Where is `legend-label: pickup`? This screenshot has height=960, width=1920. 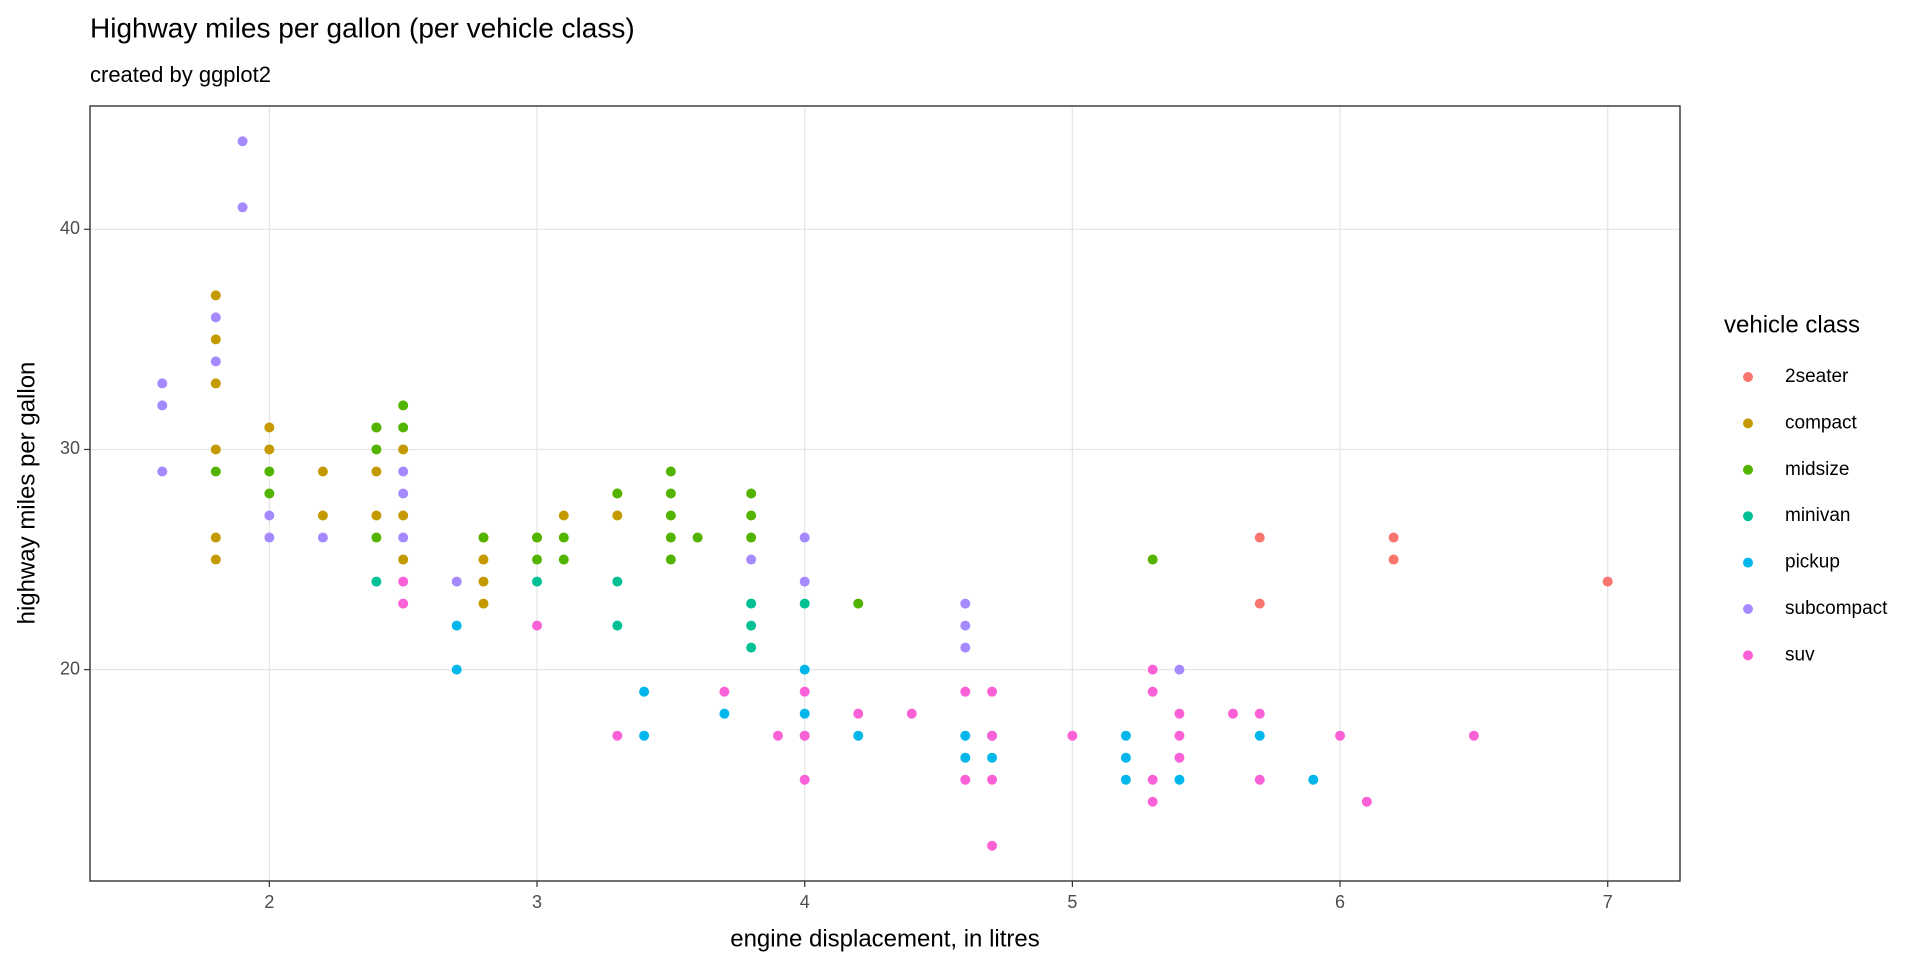
legend-label: pickup is located at coordinates (1812, 562).